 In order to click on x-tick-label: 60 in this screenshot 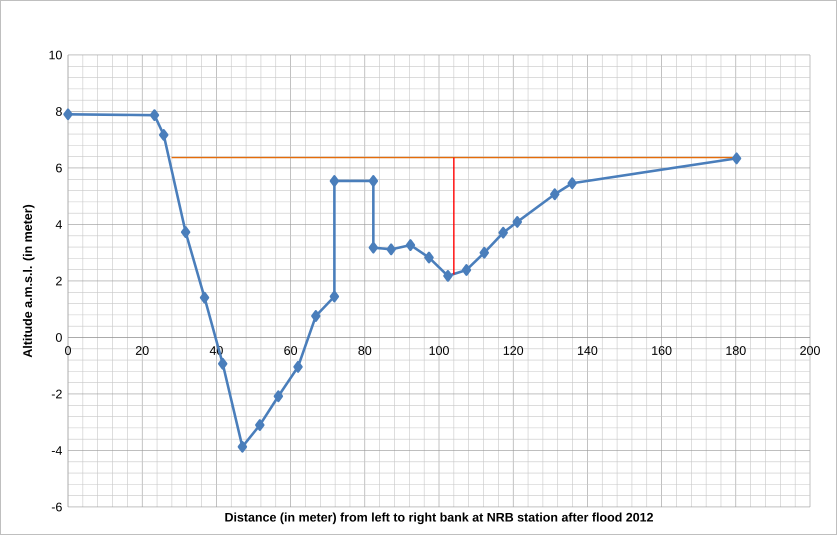, I will do `click(291, 350)`.